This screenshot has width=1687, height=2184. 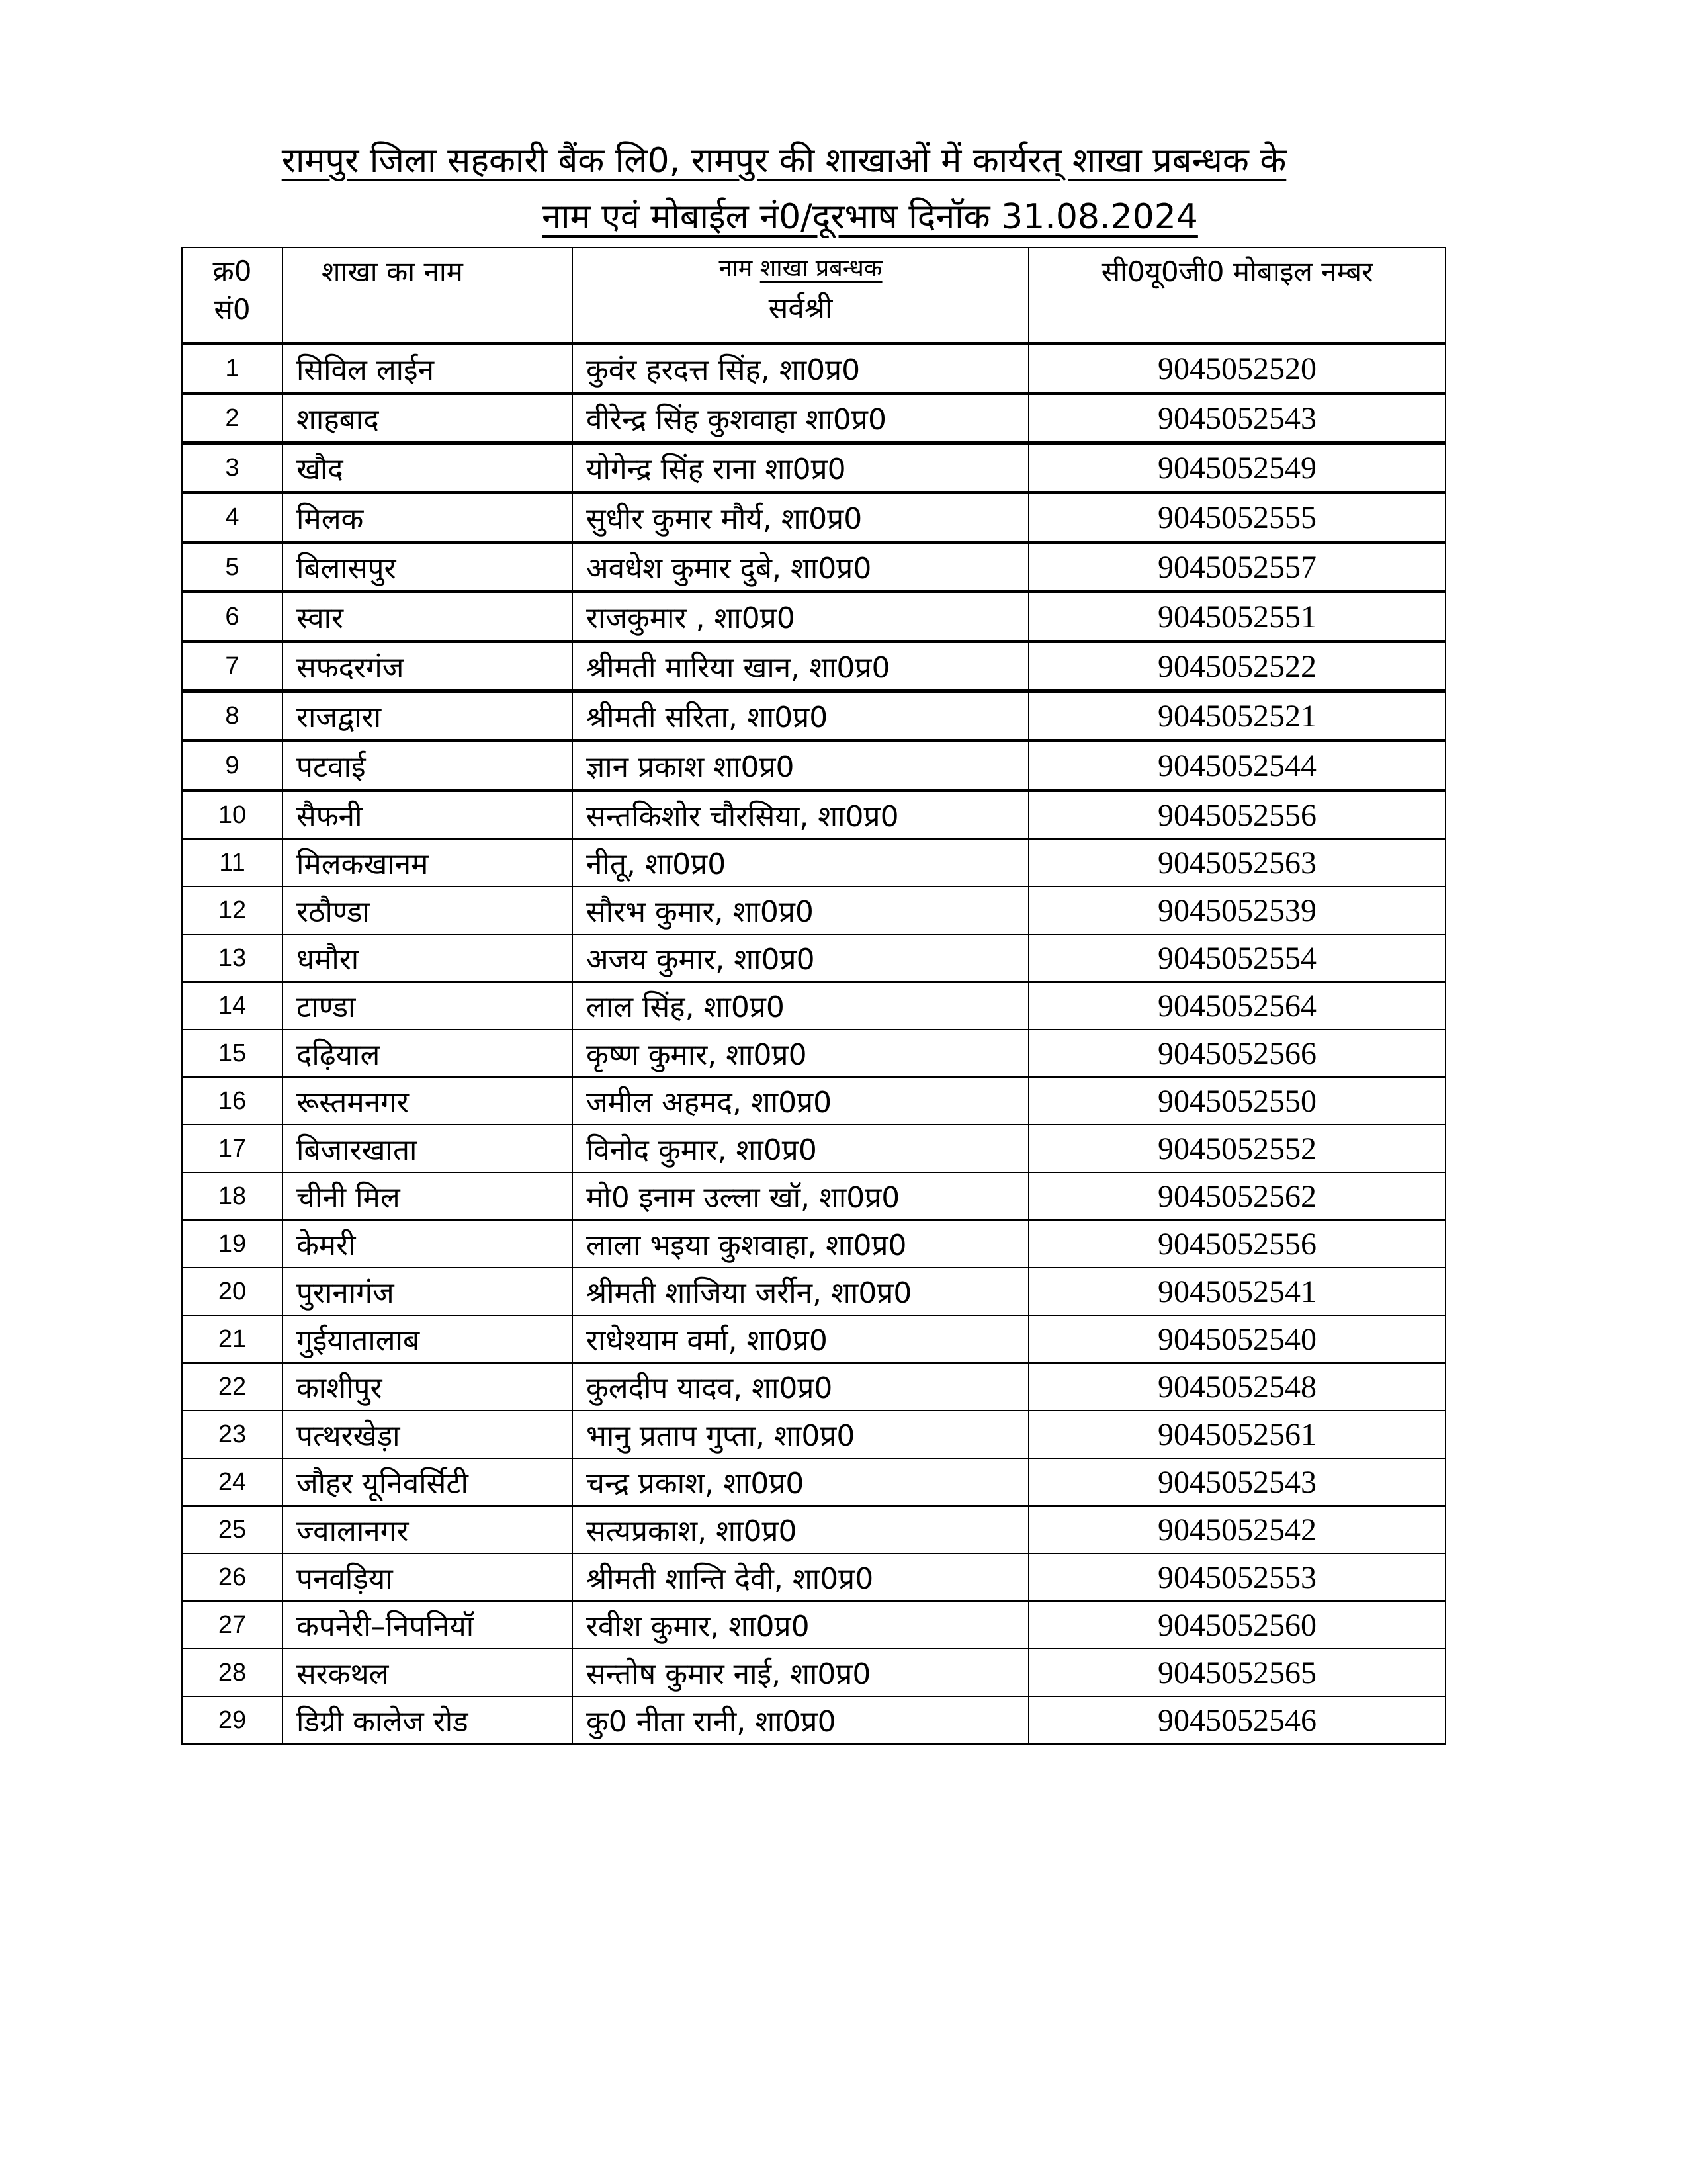 What do you see at coordinates (813, 617) in the screenshot?
I see `table-row: 6 स्वार राजकुमार , शा0प्र0 9045052551` at bounding box center [813, 617].